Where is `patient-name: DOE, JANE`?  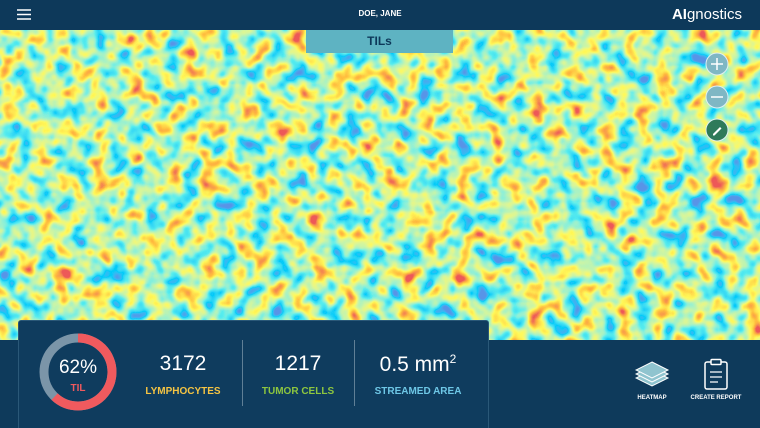
patient-name: DOE, JANE is located at coordinates (380, 13).